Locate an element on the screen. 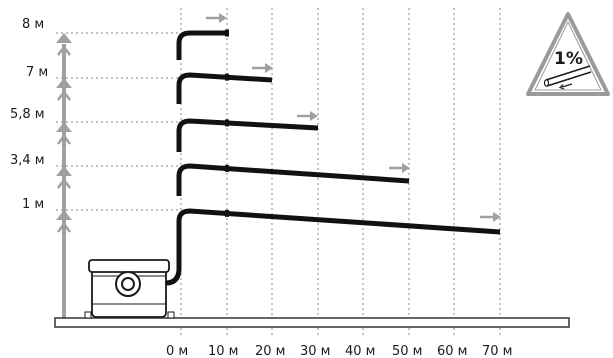  height-label-8m: 8 м is located at coordinates (33, 24).